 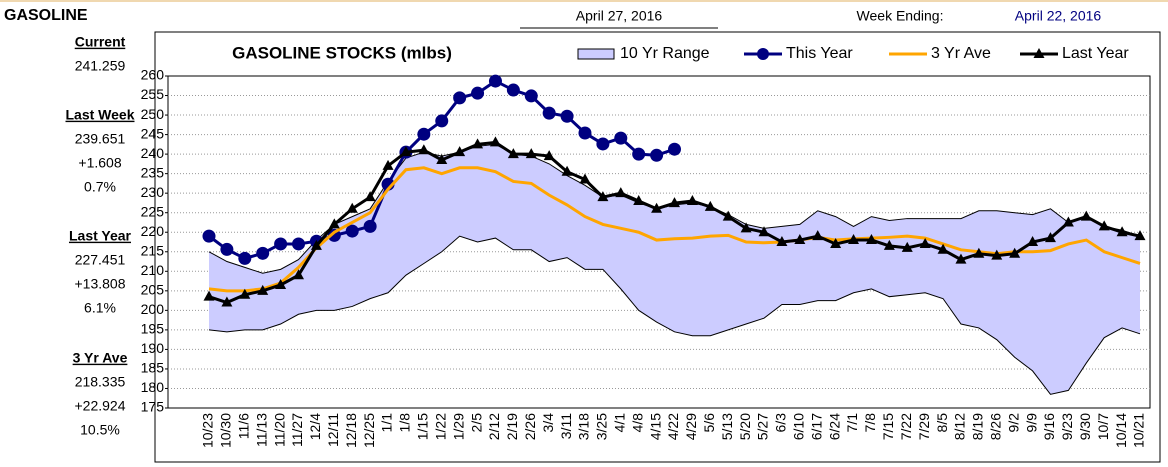 I want to click on y-tick-label: 230, so click(x=153, y=192).